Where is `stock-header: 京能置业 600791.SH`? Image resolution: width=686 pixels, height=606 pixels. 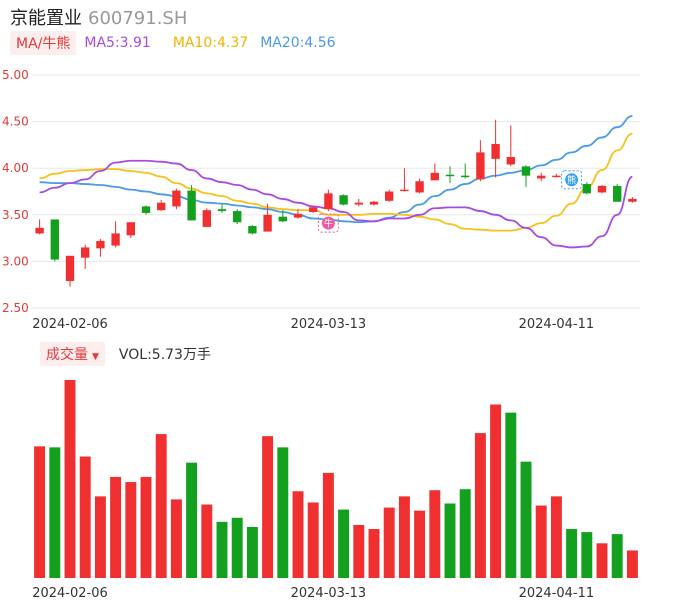
stock-header: 京能置业 600791.SH is located at coordinates (98, 17).